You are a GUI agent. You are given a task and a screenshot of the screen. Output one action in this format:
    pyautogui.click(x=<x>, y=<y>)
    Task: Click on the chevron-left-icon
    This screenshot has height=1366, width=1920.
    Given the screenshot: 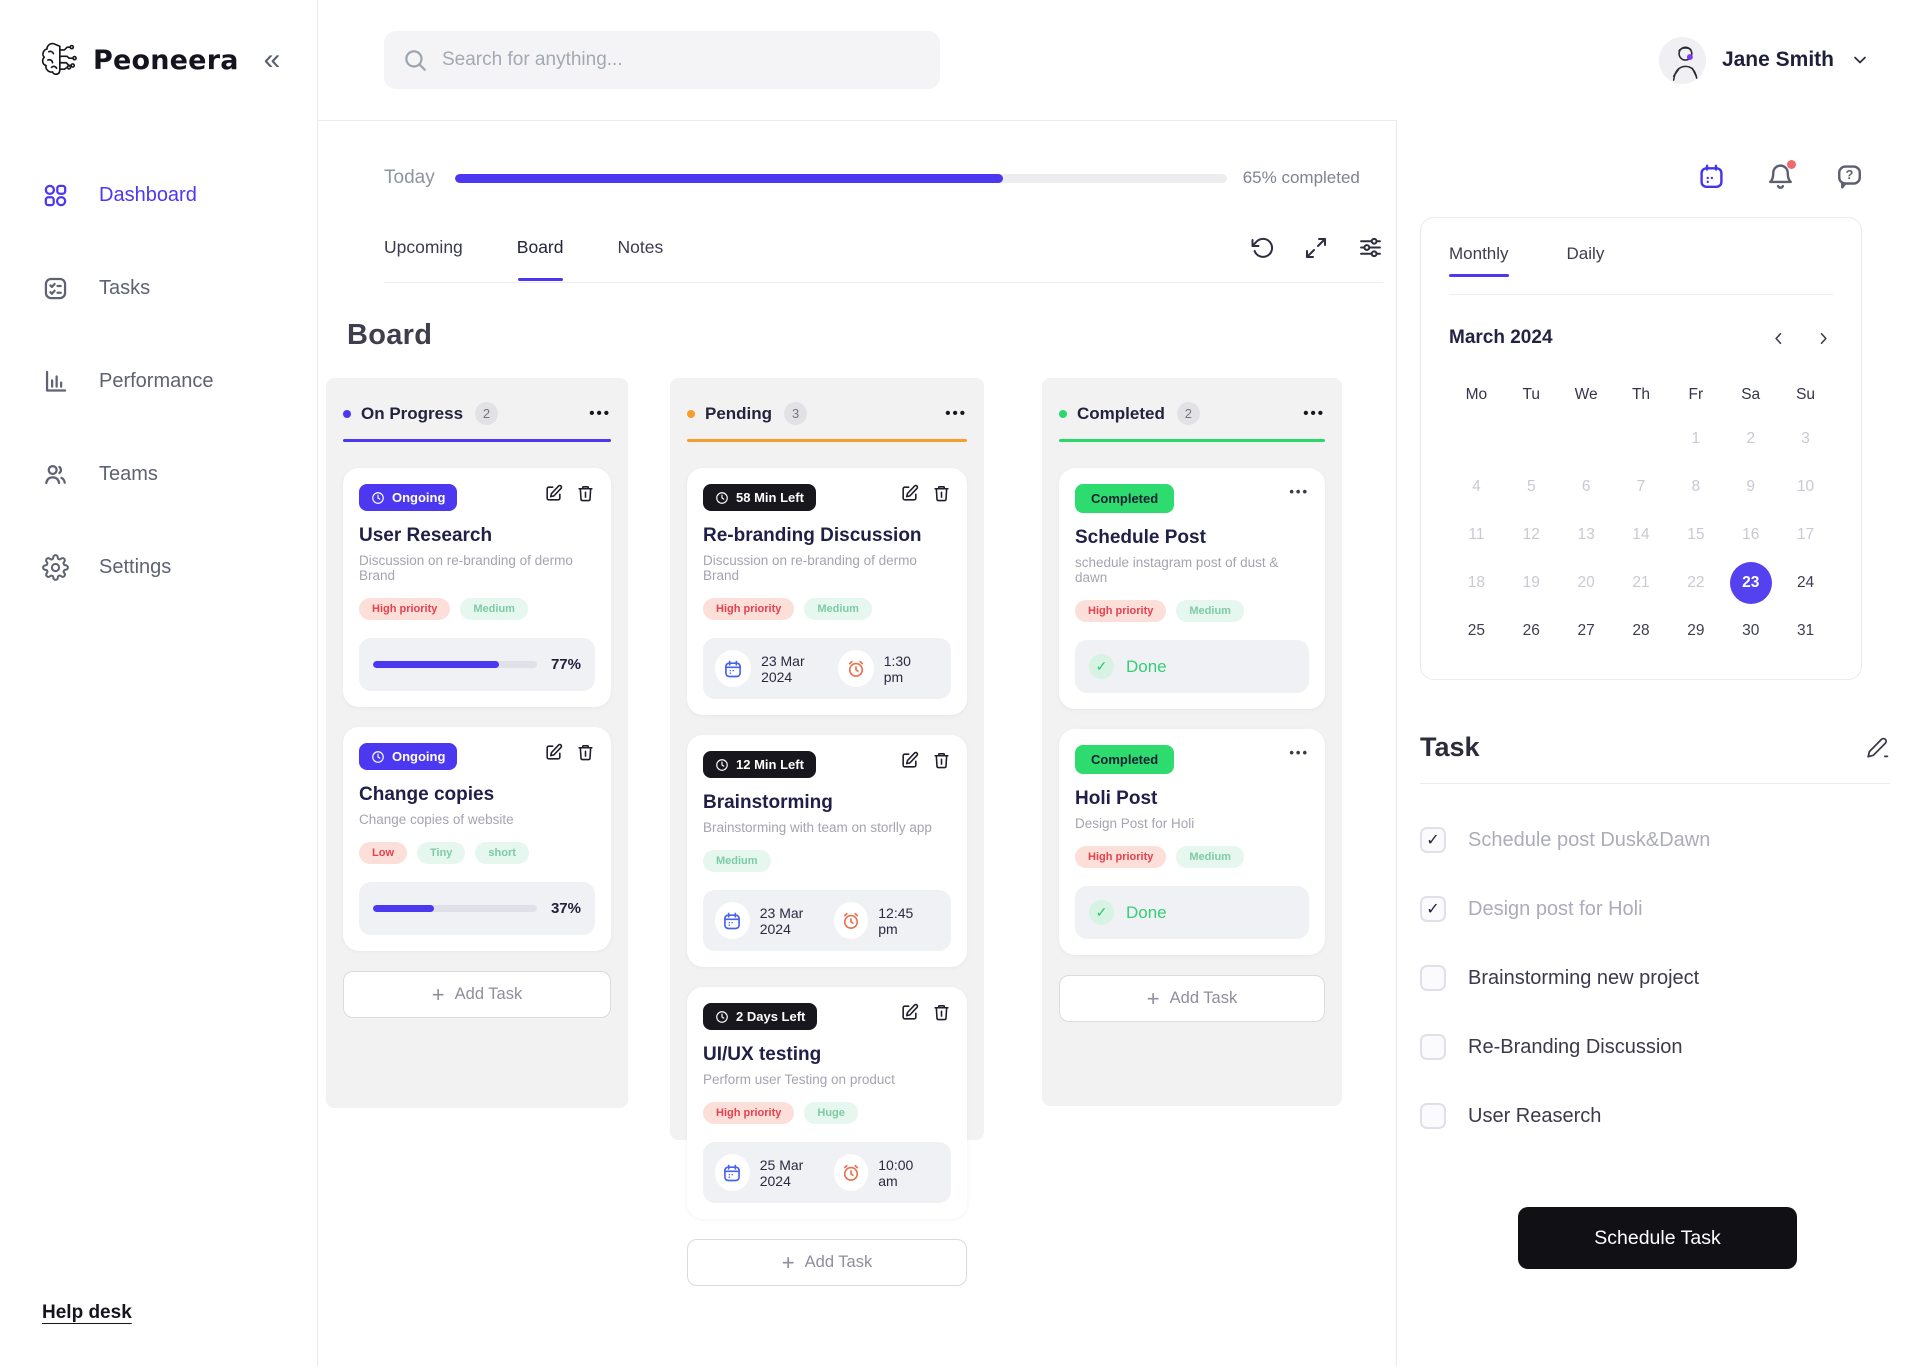 What is the action you would take?
    pyautogui.click(x=1778, y=338)
    